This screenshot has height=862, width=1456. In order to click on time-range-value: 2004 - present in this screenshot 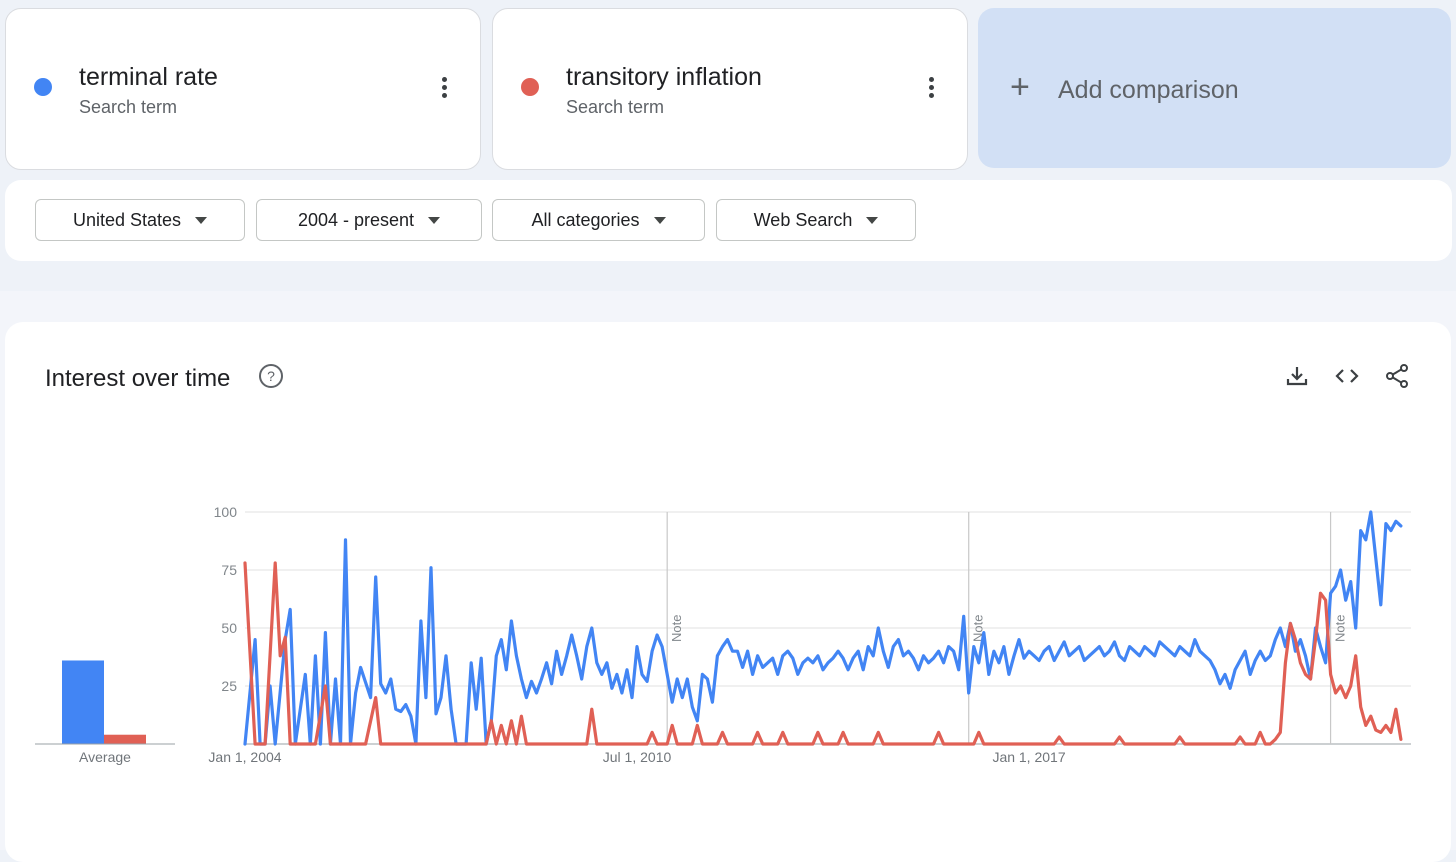, I will do `click(356, 219)`.